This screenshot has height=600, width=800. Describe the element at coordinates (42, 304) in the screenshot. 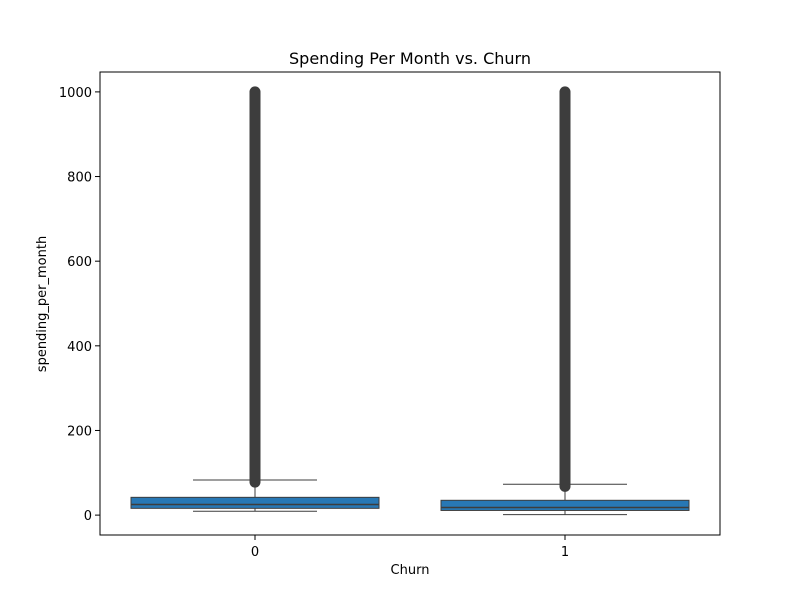

I see `y-axis-label: spending_per_month` at that location.